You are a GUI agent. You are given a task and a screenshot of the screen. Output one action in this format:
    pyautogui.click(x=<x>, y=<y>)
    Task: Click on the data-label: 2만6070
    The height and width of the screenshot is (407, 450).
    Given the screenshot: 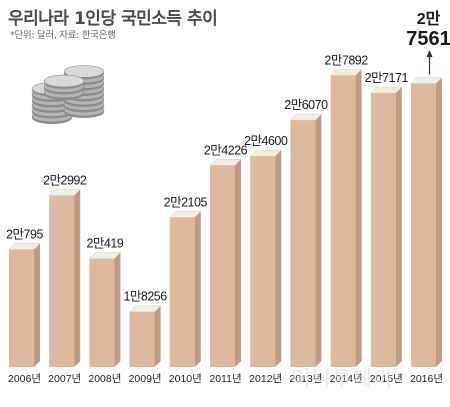 What is the action you would take?
    pyautogui.click(x=306, y=105)
    